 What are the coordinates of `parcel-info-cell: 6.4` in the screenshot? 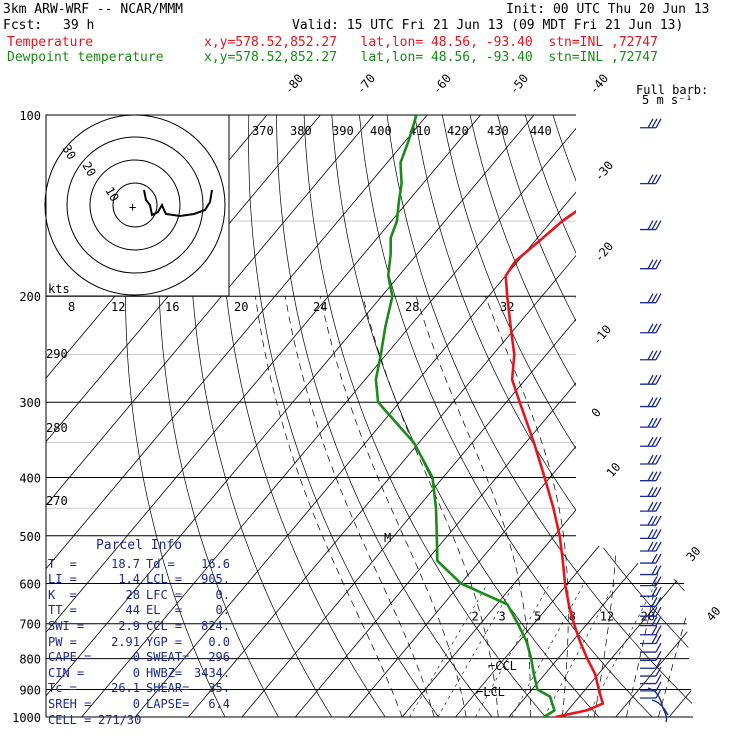 It's located at (219, 703).